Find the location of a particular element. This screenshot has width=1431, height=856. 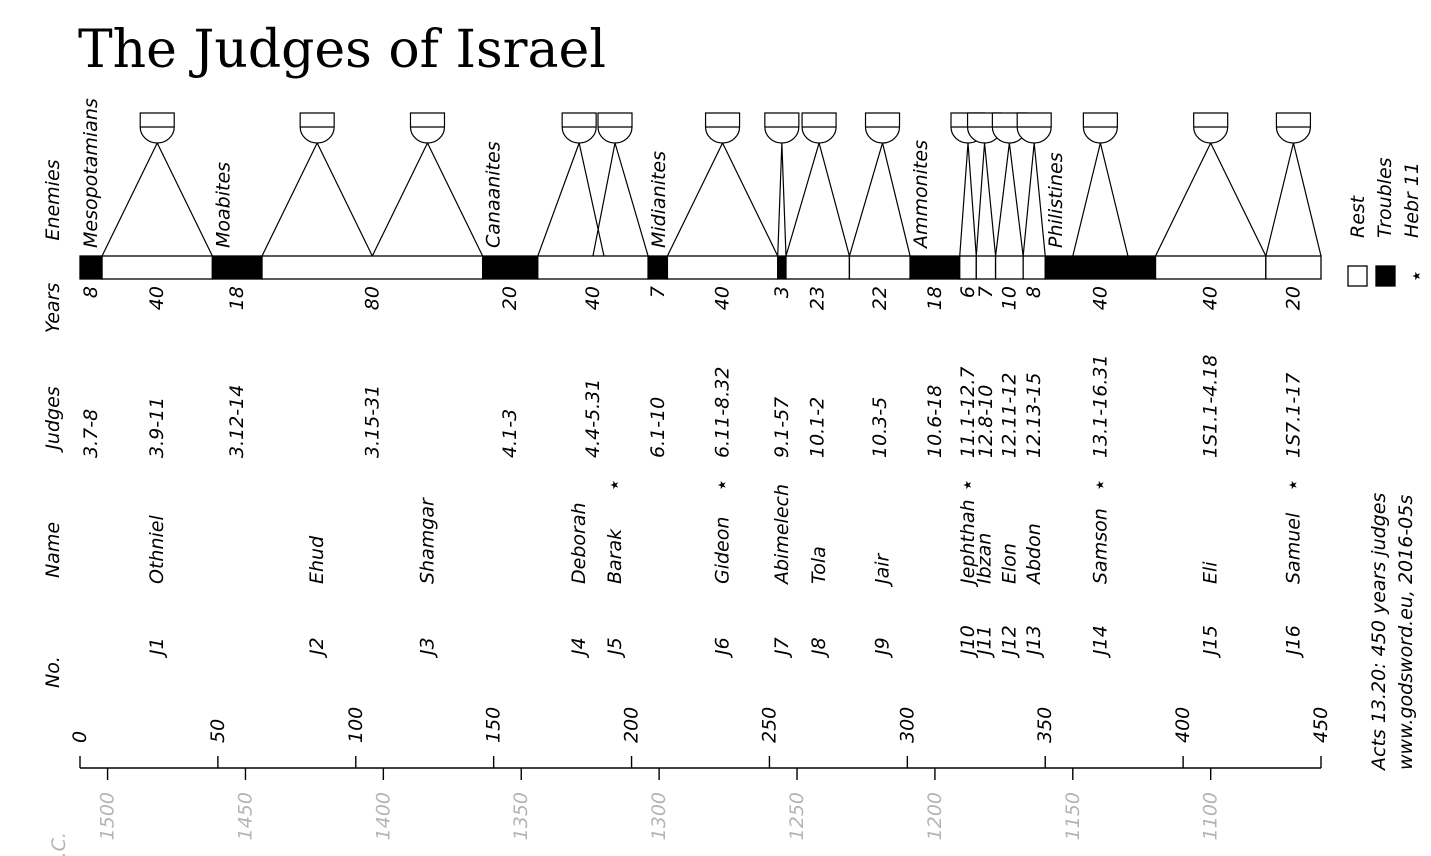

enemy-label: Moabites is located at coordinates (223, 205).